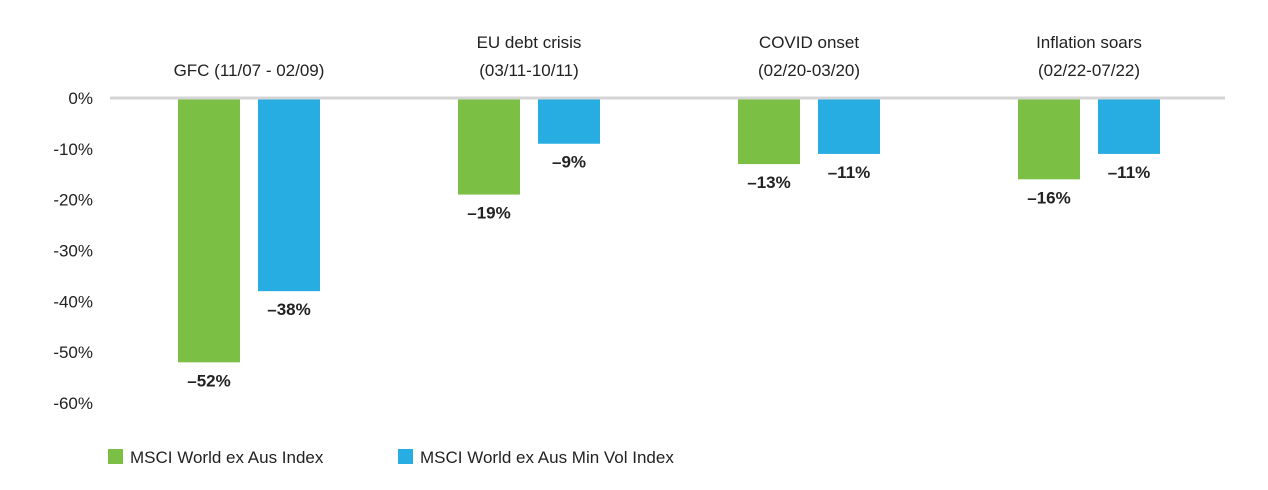 The width and height of the screenshot is (1268, 490). Describe the element at coordinates (73, 403) in the screenshot. I see `y-tick-label: -60%` at that location.